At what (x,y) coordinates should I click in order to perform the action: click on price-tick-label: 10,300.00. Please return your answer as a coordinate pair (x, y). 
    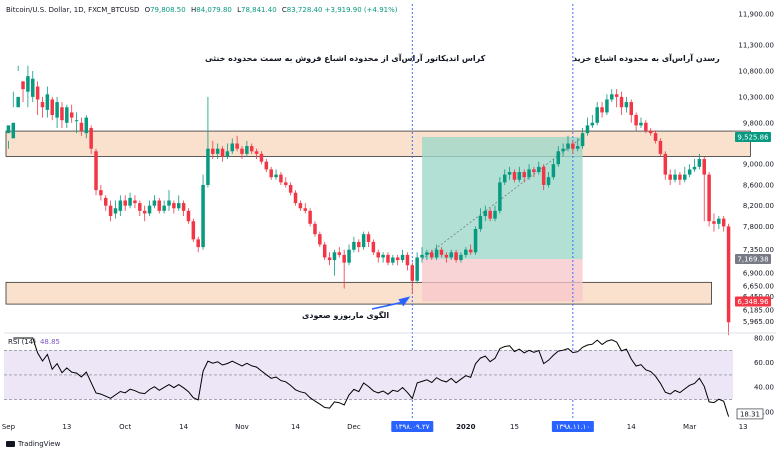
    Looking at the image, I should click on (756, 97).